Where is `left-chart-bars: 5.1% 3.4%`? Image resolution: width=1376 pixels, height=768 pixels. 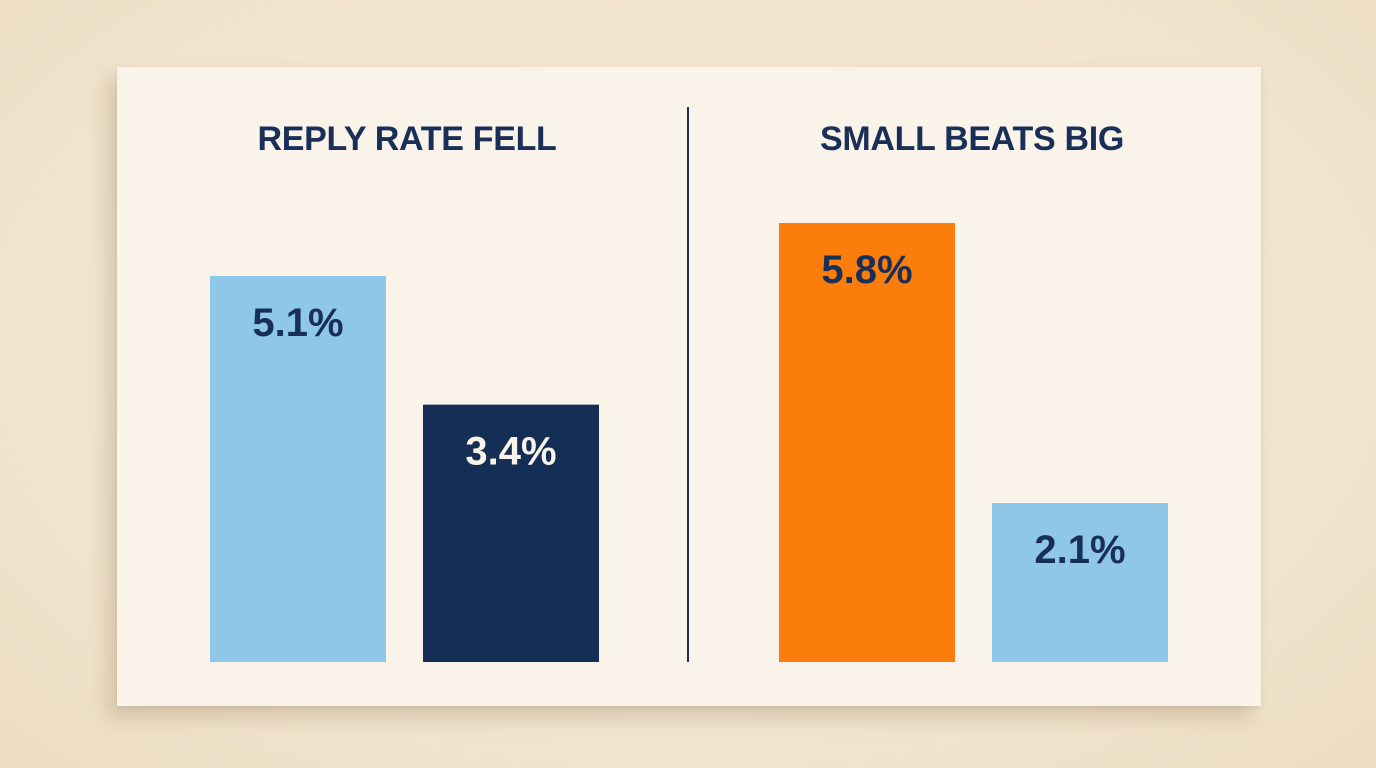 left-chart-bars: 5.1% 3.4% is located at coordinates (404, 468).